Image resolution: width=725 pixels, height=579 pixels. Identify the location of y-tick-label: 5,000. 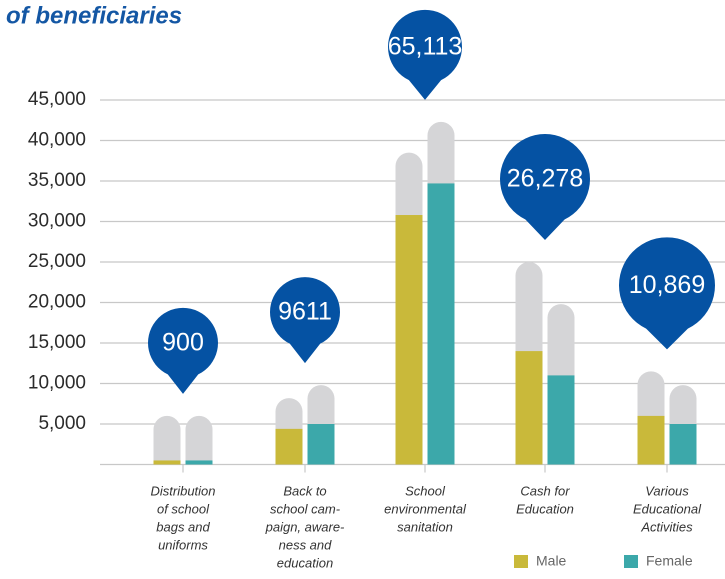
(62, 423).